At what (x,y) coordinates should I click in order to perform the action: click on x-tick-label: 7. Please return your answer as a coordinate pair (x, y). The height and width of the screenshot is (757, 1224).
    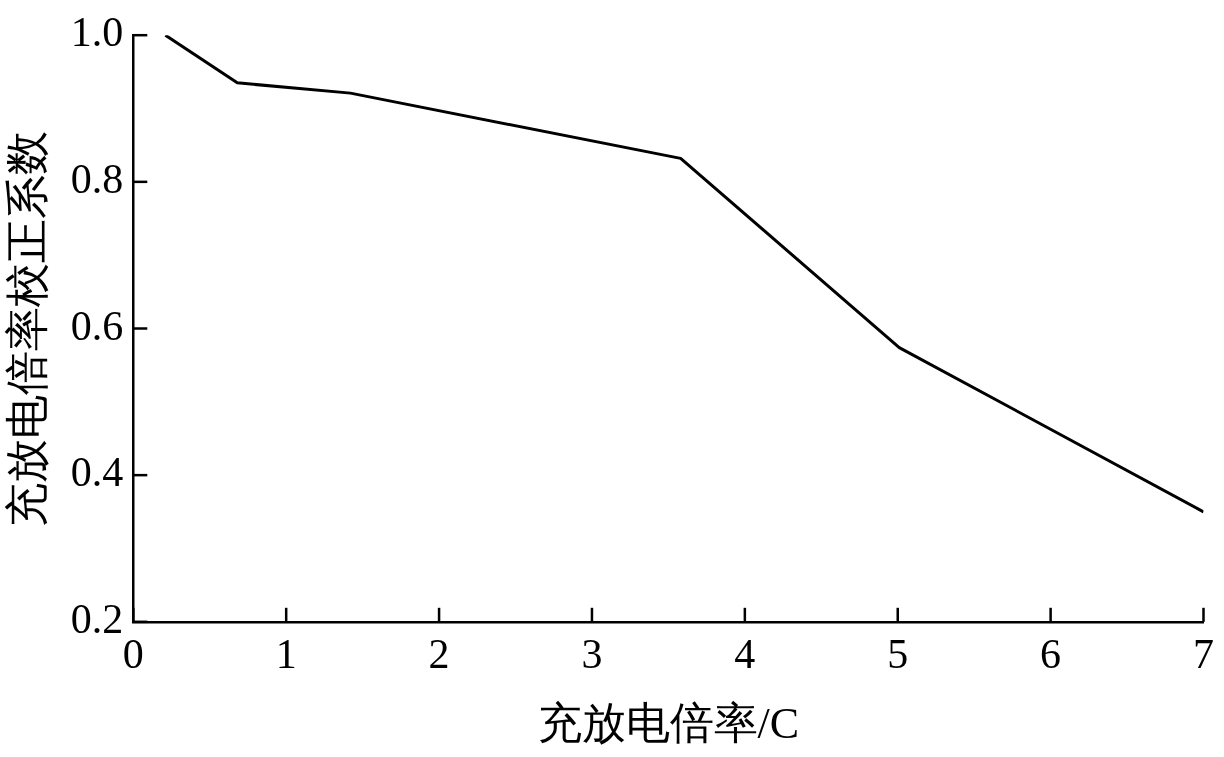
    Looking at the image, I should click on (1203, 654).